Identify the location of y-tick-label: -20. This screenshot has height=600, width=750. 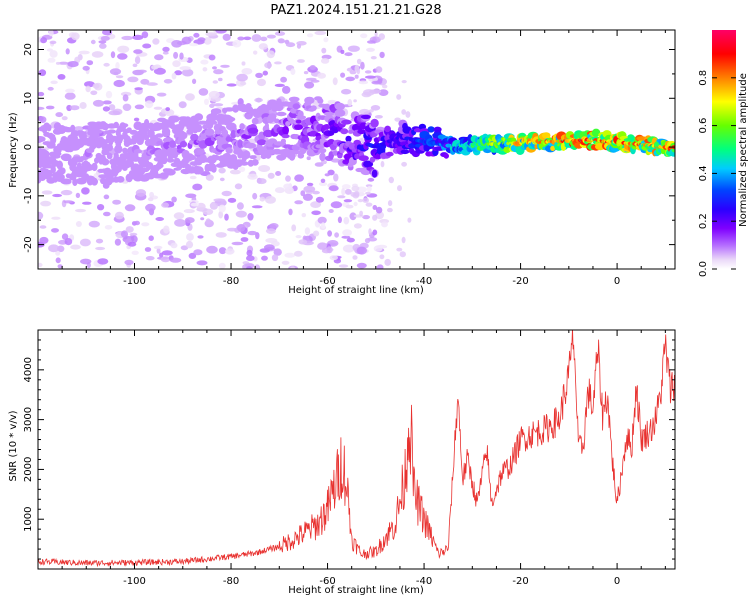
(28, 244).